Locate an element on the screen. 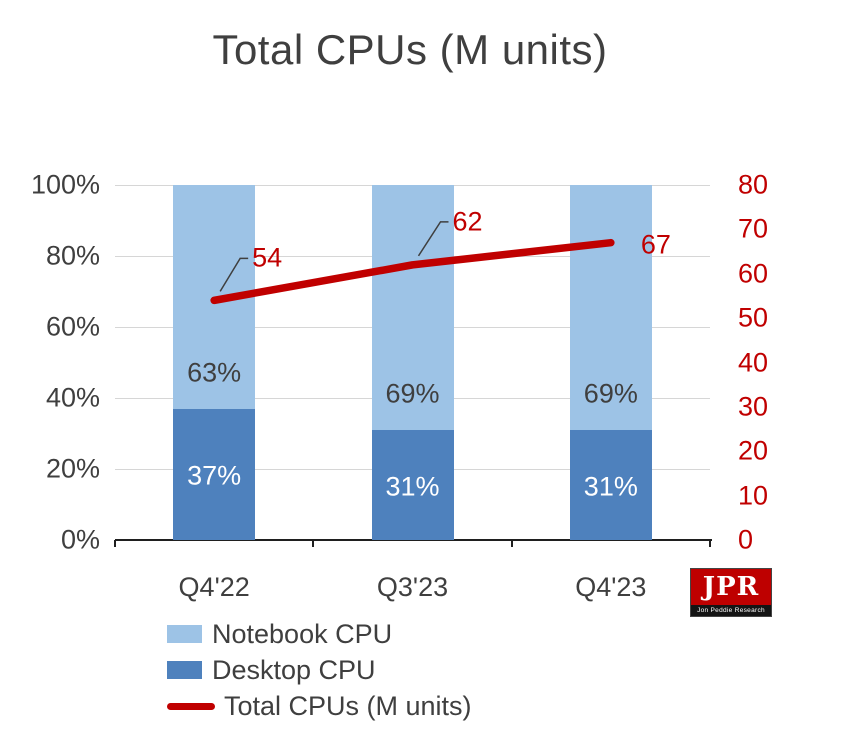 This screenshot has width=849, height=743. legend-label: Notebook CPU is located at coordinates (302, 633).